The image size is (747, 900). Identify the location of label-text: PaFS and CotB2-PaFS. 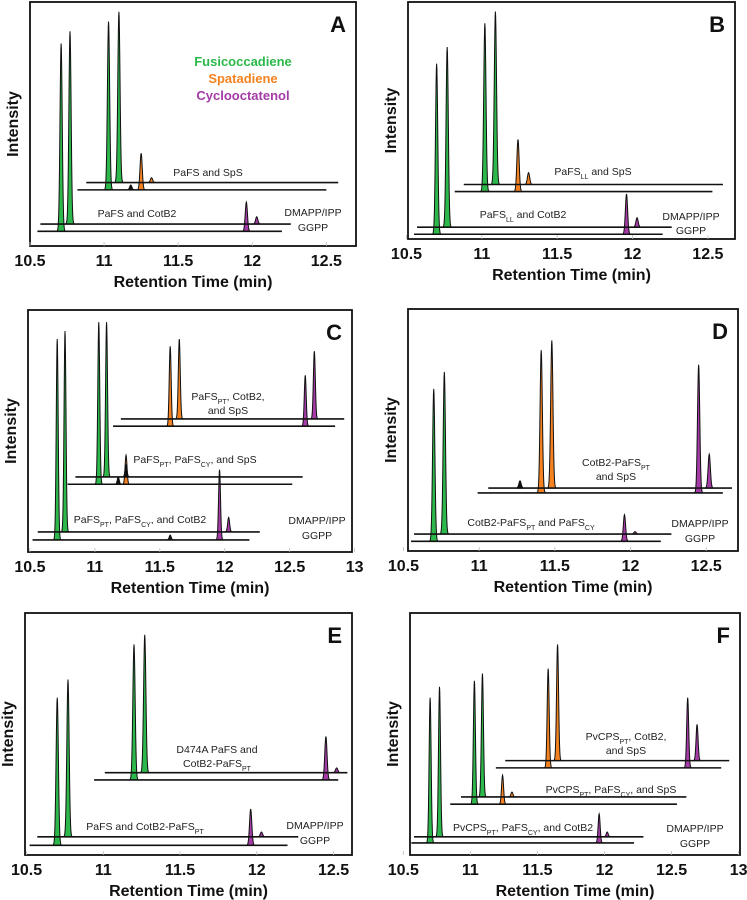
(140, 827).